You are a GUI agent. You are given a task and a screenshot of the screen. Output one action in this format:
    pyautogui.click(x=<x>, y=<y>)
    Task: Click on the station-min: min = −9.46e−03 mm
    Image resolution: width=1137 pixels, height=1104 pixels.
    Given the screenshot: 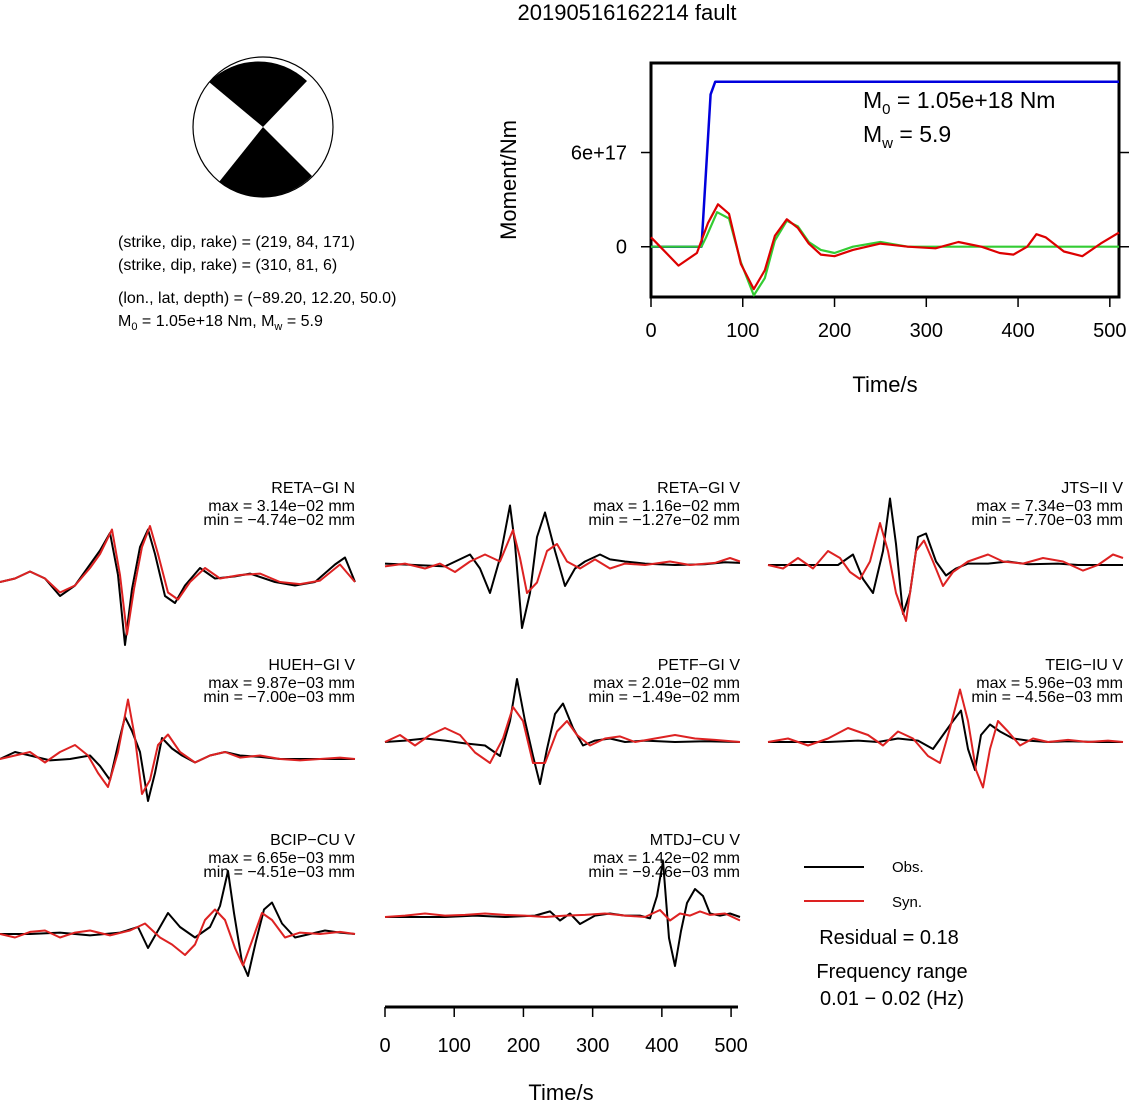 What is the action you would take?
    pyautogui.click(x=664, y=872)
    